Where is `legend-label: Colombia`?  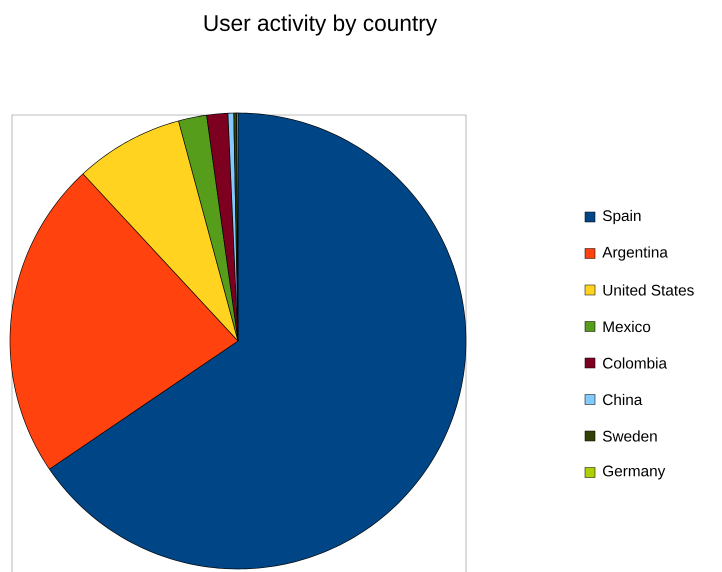 legend-label: Colombia is located at coordinates (635, 363).